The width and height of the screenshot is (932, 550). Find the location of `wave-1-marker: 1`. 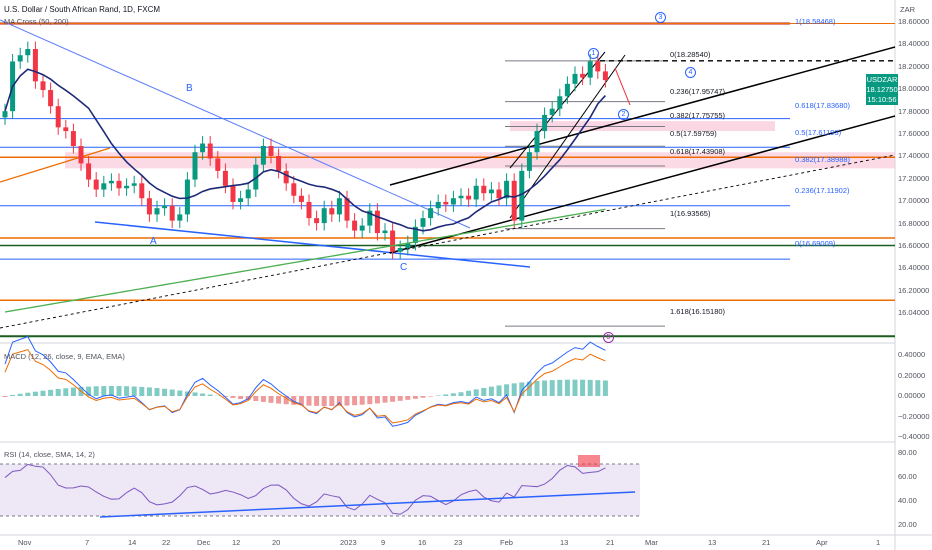

wave-1-marker: 1 is located at coordinates (593, 53).